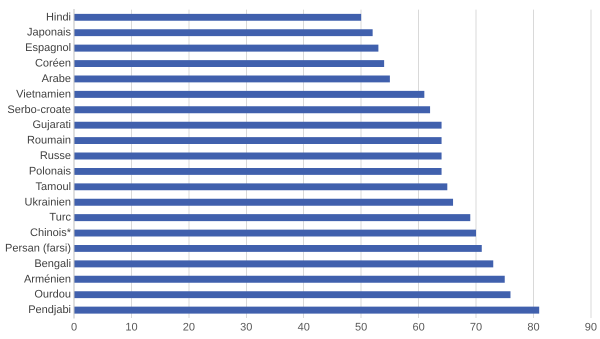 The image size is (600, 339). I want to click on y-tick-label: Espagnol, so click(48, 48).